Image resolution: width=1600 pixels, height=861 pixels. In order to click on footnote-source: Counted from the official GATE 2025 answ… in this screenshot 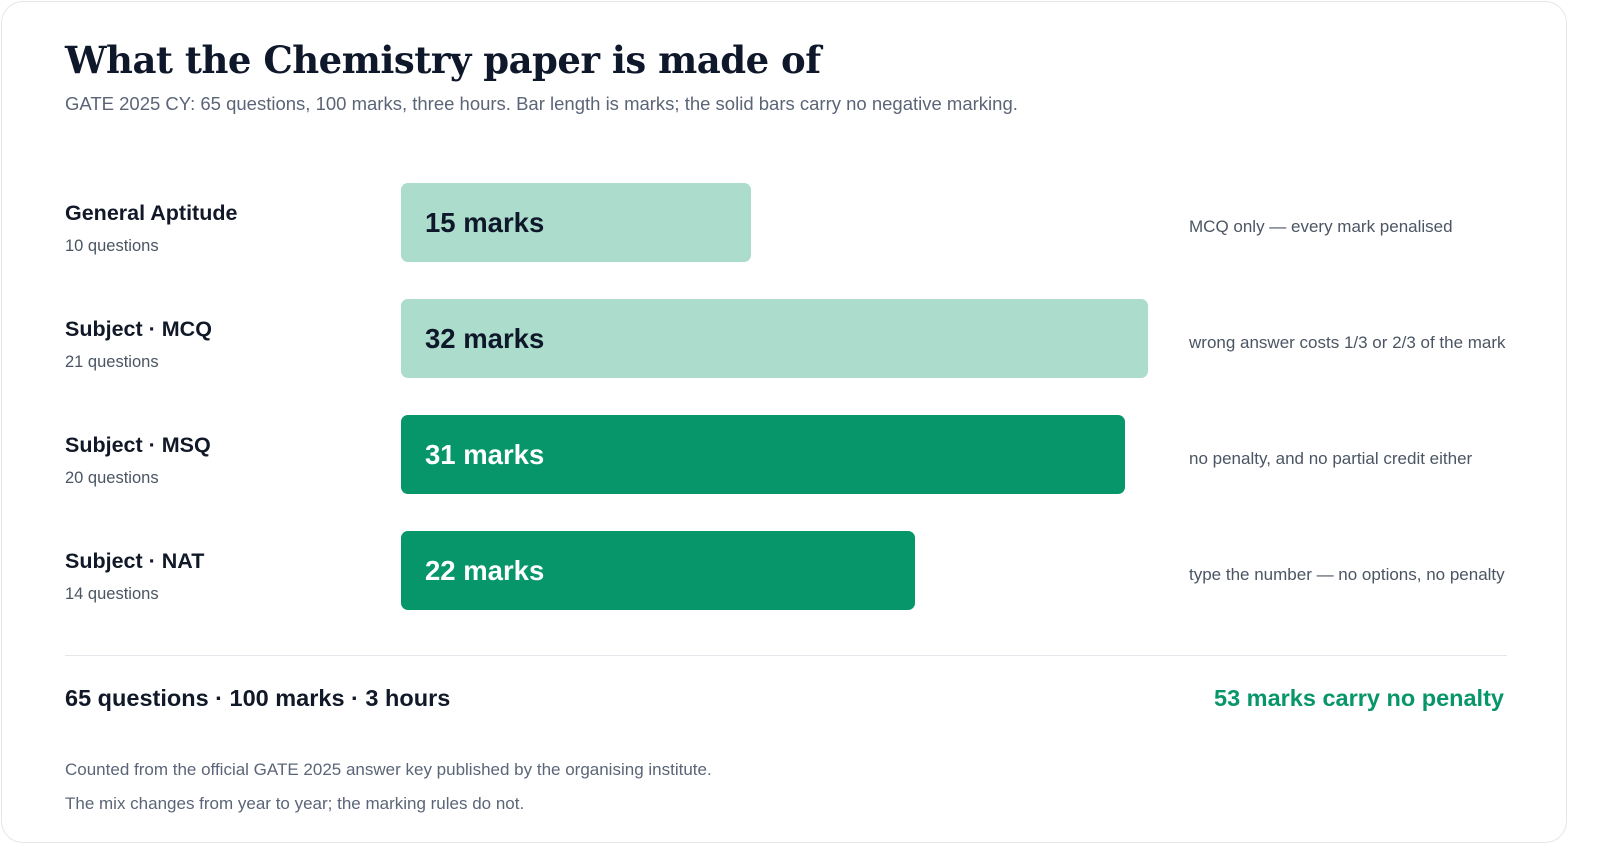, I will do `click(388, 769)`.